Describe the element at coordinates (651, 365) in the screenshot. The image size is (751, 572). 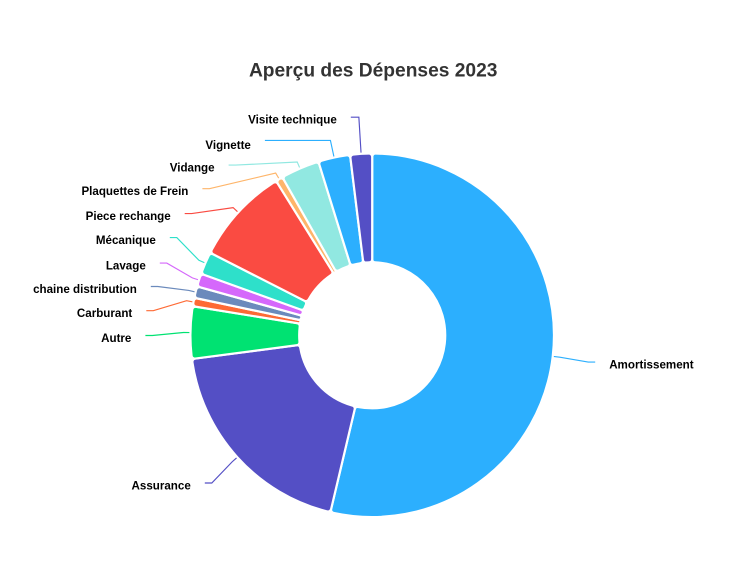
I see `svg-text: Amortissement` at that location.